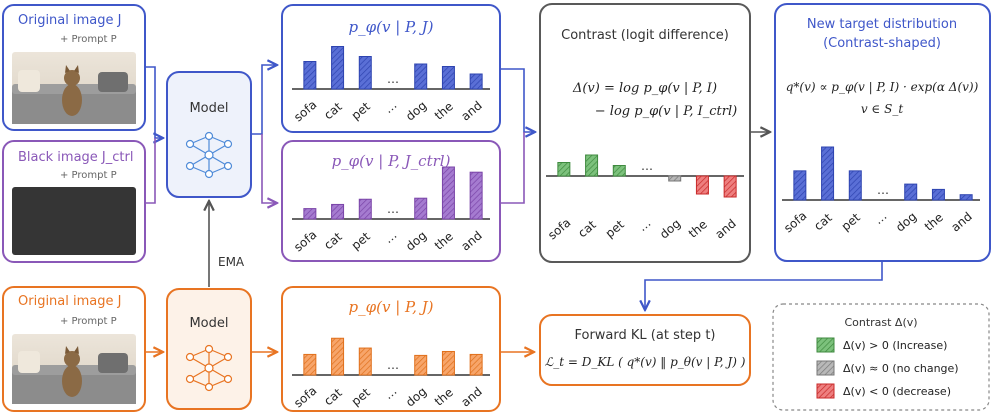 Image resolution: width=997 pixels, height=416 pixels. Describe the element at coordinates (231, 262) in the screenshot. I see `ema-label: EMA` at that location.